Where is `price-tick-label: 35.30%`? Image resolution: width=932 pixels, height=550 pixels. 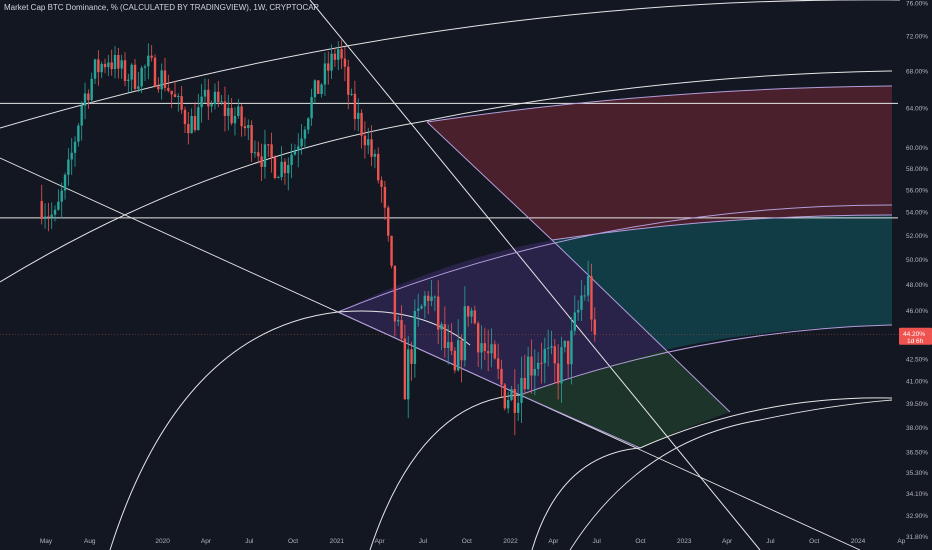 price-tick-label: 35.30% is located at coordinates (917, 473).